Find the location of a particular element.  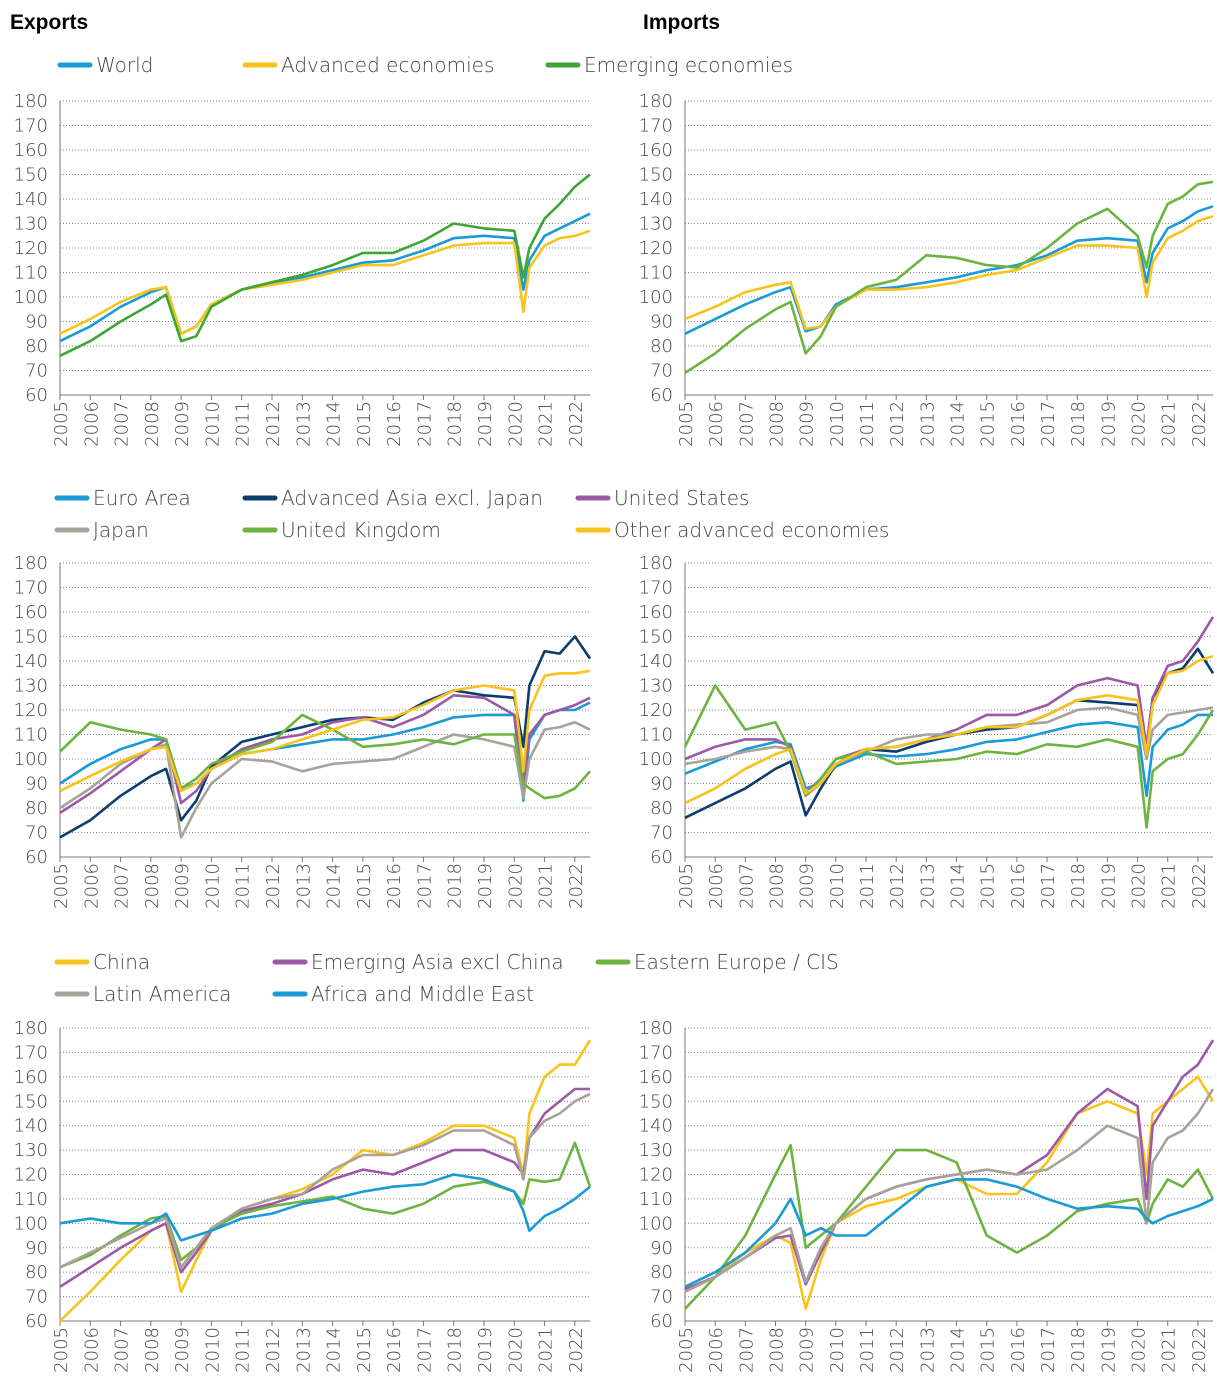

x-tick-label: 2005 is located at coordinates (61, 1350).